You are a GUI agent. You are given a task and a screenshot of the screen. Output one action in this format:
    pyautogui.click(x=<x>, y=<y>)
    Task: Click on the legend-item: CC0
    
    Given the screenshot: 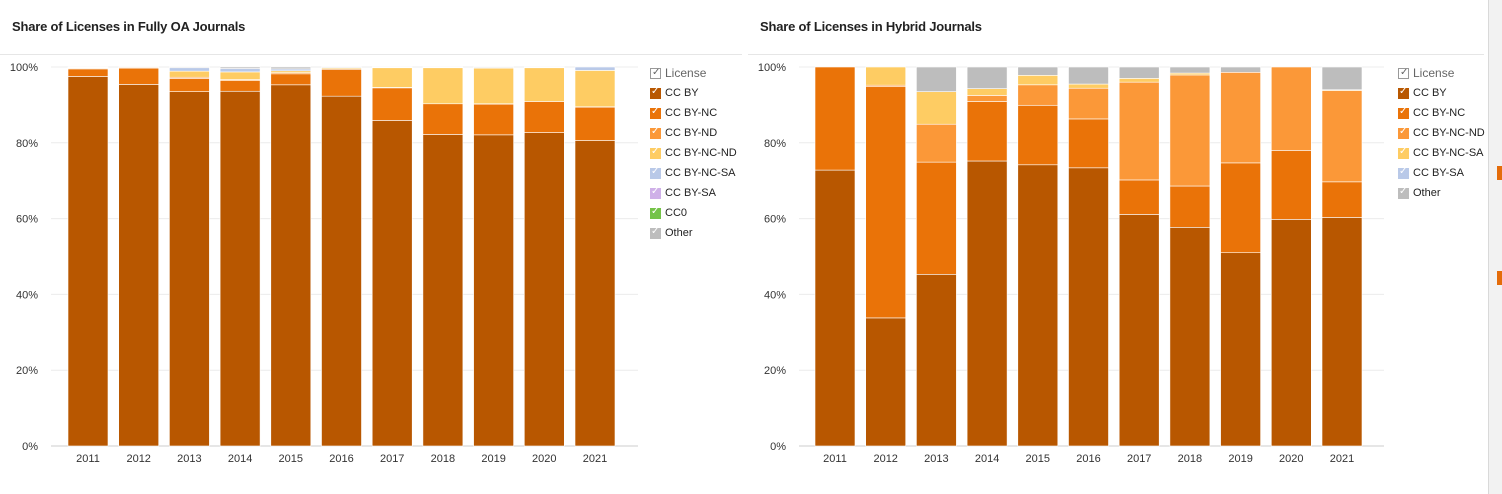 What is the action you would take?
    pyautogui.click(x=693, y=213)
    